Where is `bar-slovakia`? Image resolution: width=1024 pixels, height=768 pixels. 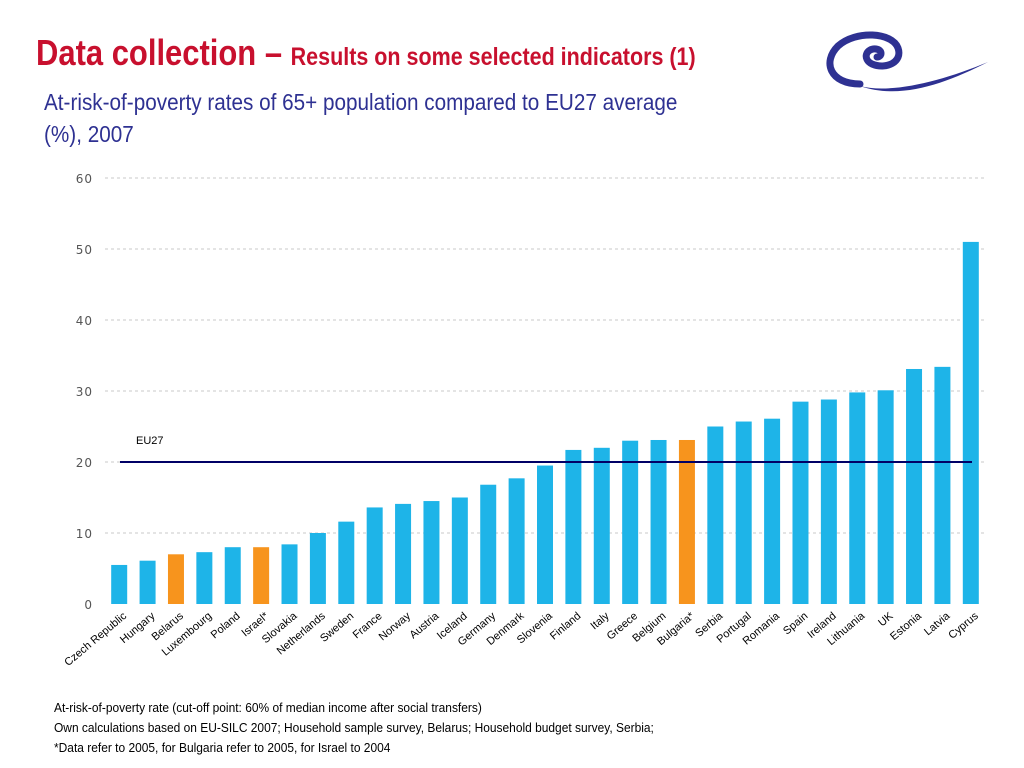 bar-slovakia is located at coordinates (289, 574).